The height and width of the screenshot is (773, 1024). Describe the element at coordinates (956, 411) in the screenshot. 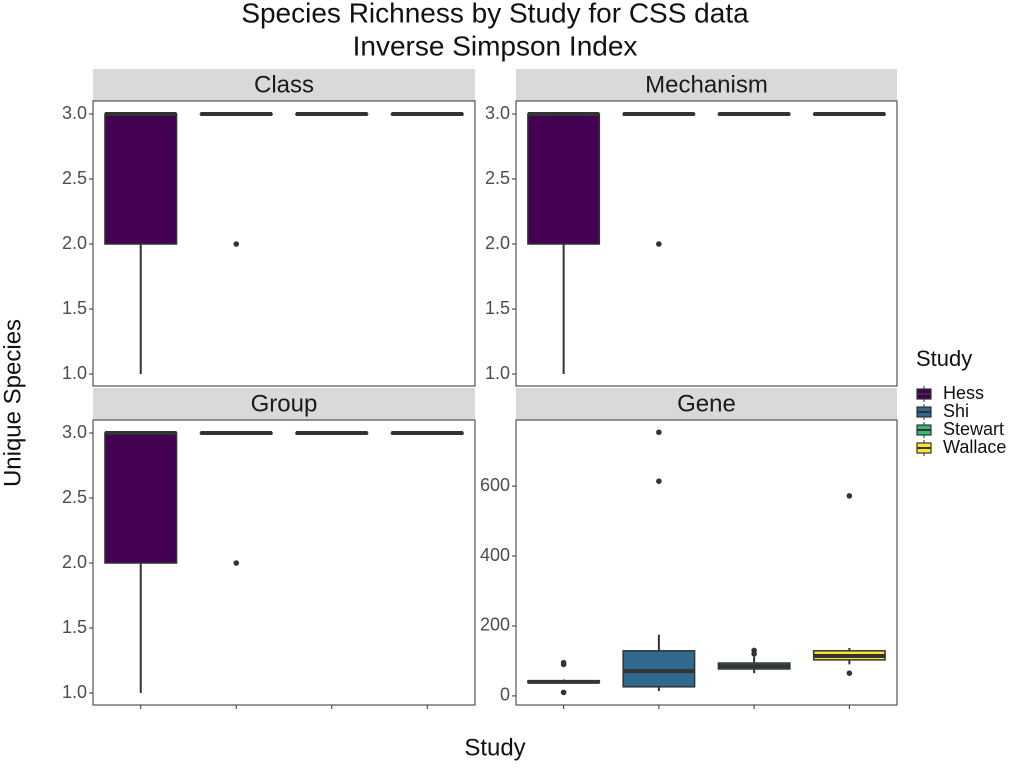

I see `legend-label: Shi` at that location.